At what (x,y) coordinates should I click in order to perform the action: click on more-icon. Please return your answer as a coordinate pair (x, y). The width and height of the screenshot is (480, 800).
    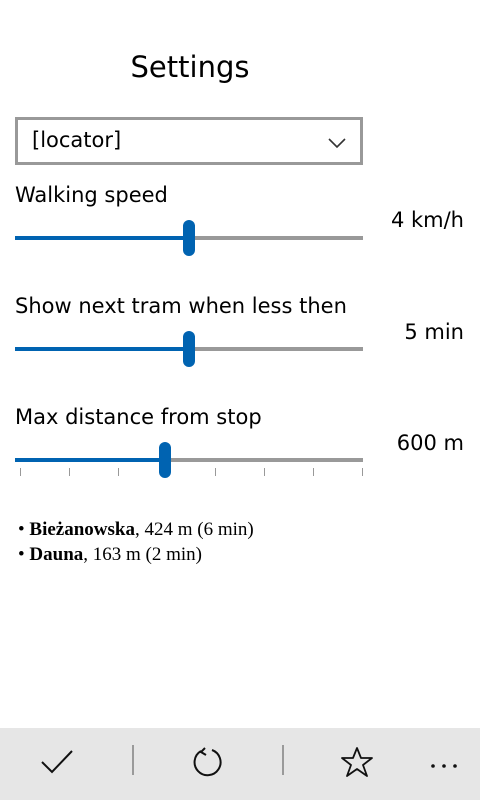
    Looking at the image, I should click on (444, 764).